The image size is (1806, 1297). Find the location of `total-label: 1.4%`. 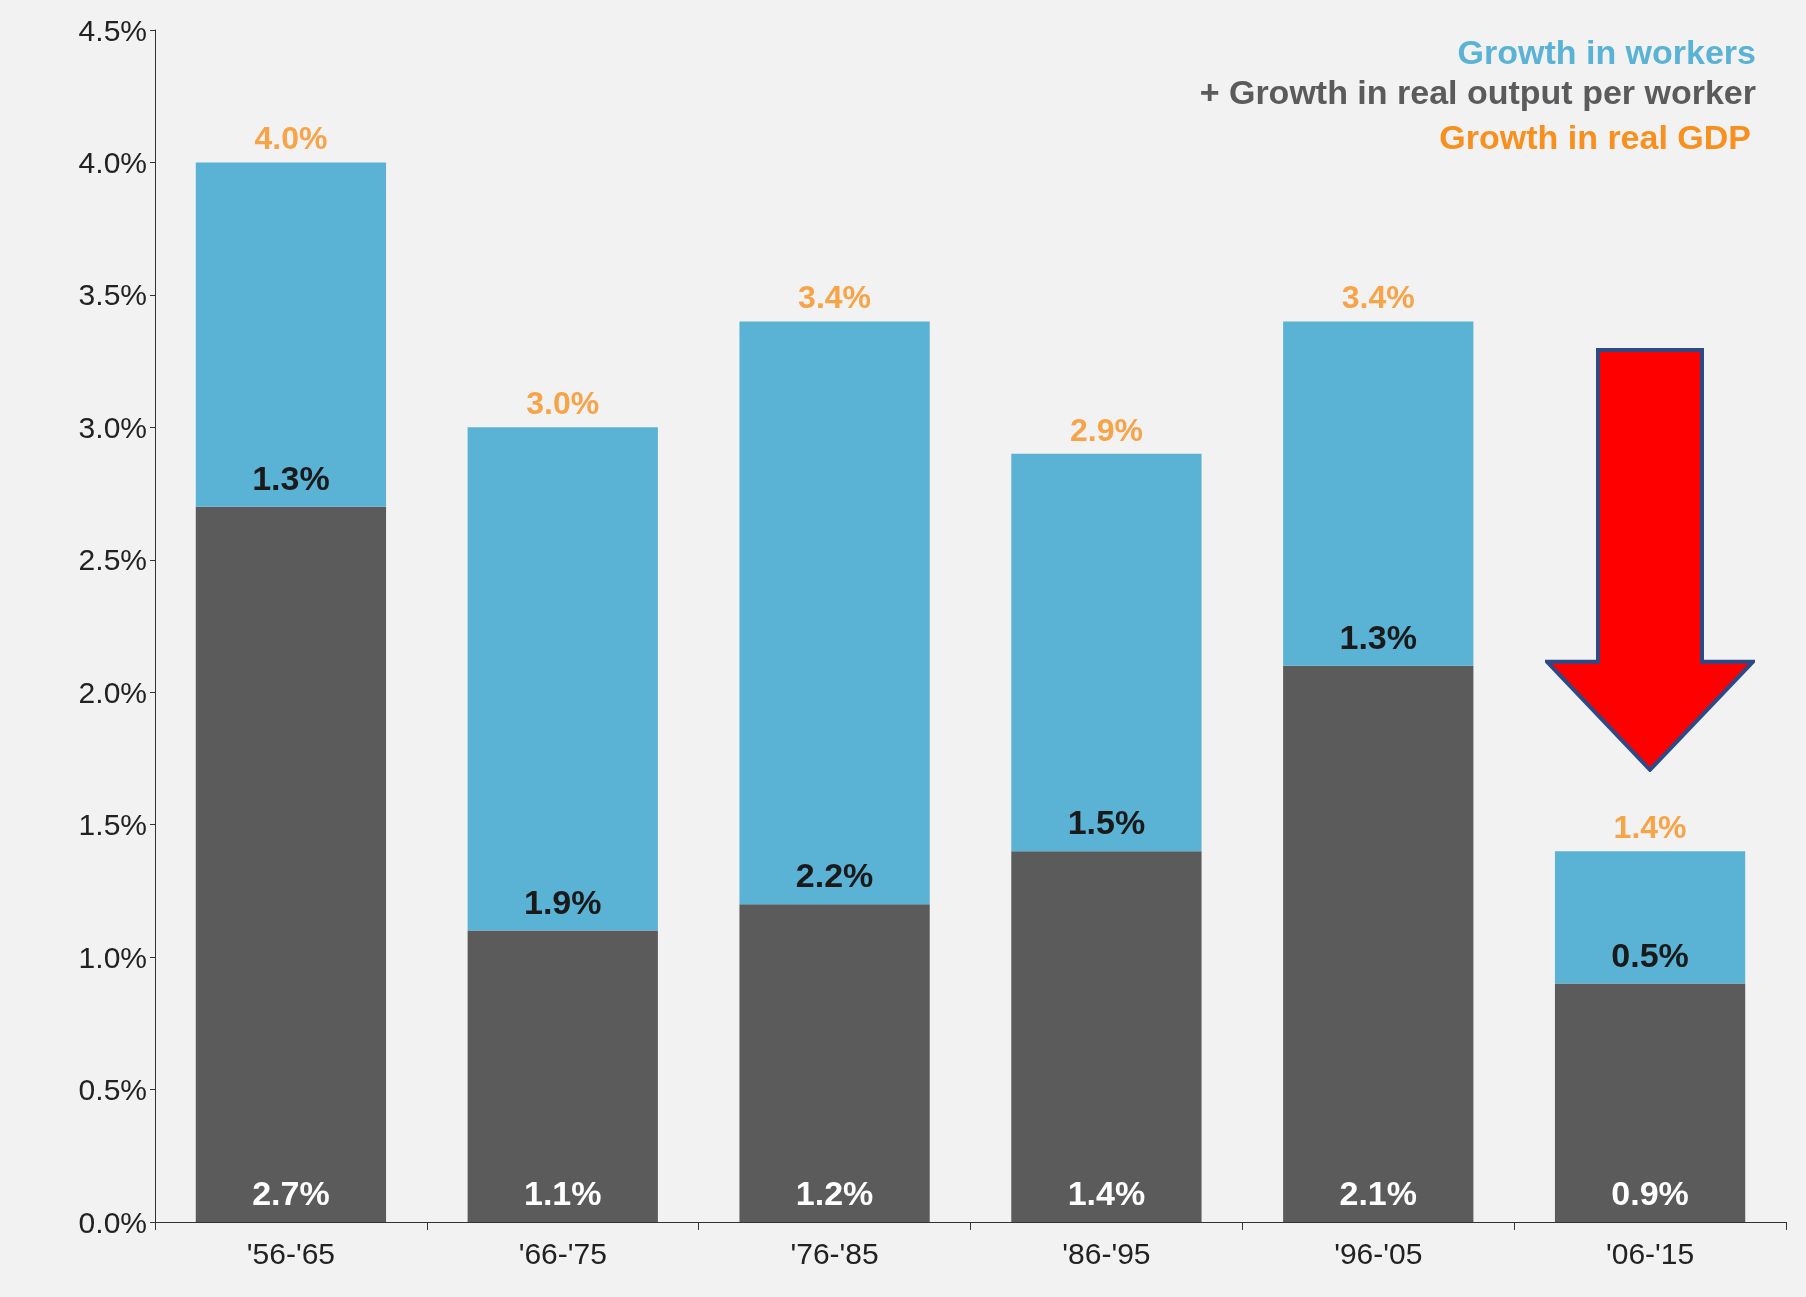

total-label: 1.4% is located at coordinates (1650, 827).